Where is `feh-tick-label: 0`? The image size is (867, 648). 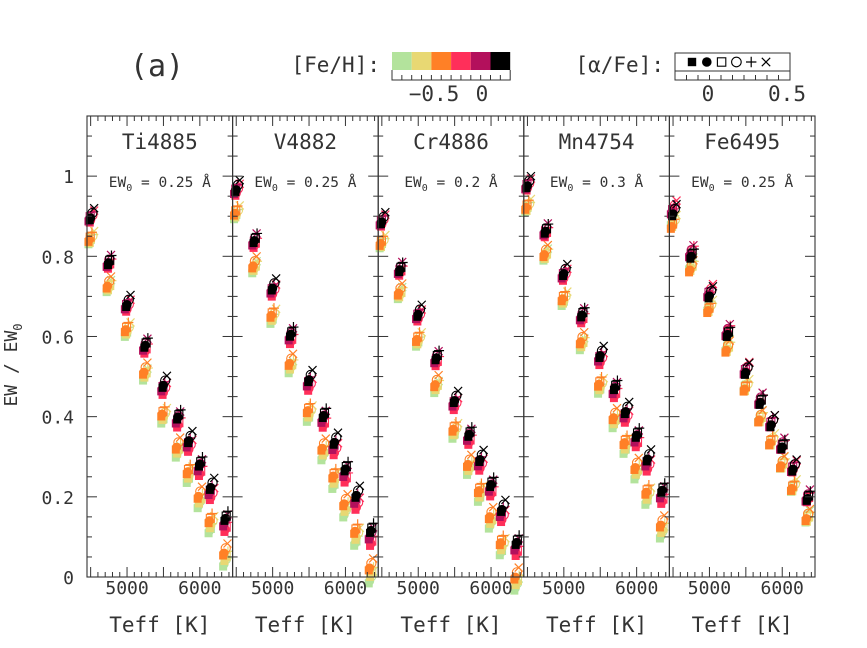
feh-tick-label: 0 is located at coordinates (482, 94).